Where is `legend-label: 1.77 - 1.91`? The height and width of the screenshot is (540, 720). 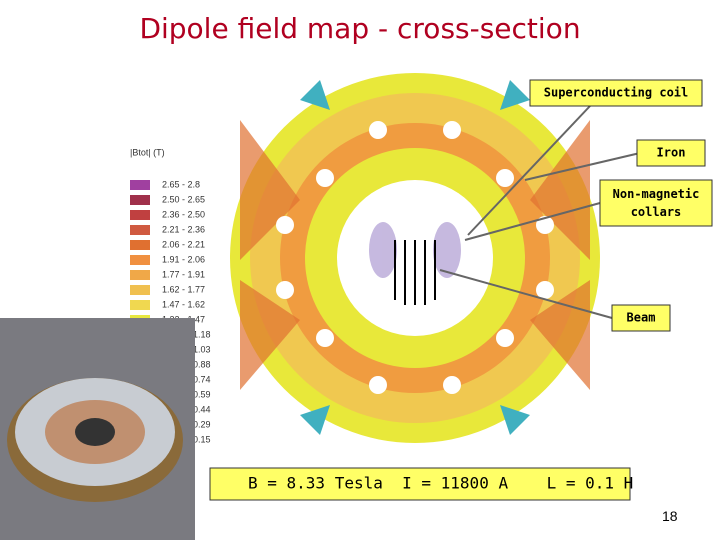 legend-label: 1.77 - 1.91 is located at coordinates (183, 274).